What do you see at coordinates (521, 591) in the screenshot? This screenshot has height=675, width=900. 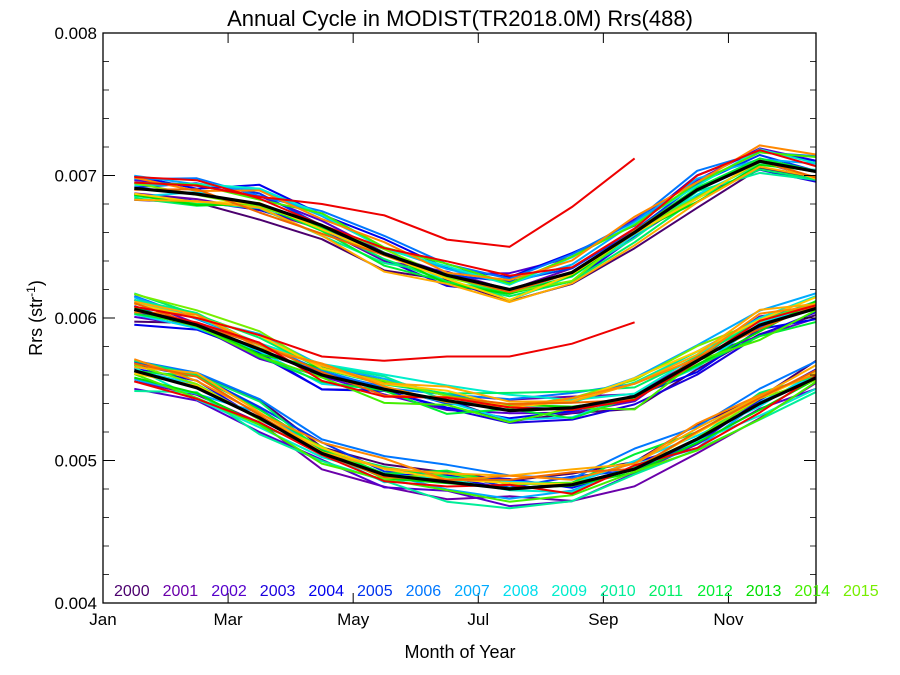 I see `legend-item: 2008` at bounding box center [521, 591].